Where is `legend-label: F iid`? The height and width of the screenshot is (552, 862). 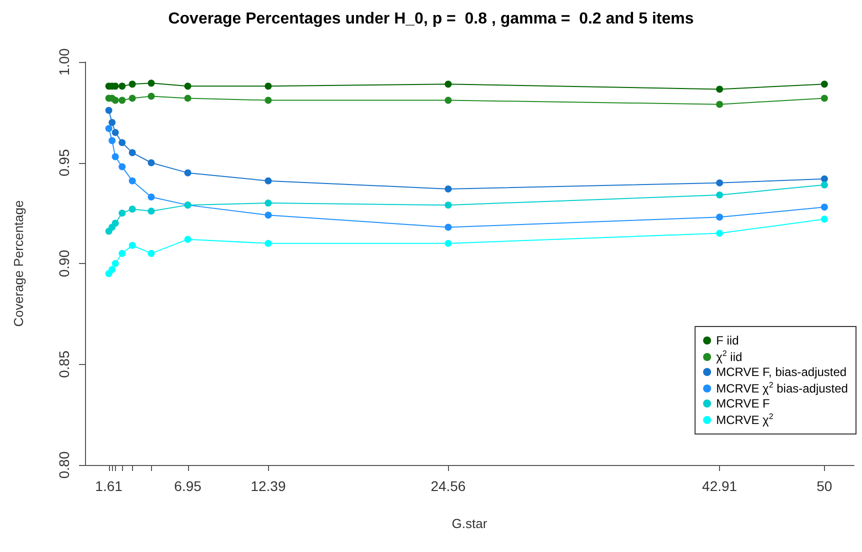
legend-label: F iid is located at coordinates (727, 341).